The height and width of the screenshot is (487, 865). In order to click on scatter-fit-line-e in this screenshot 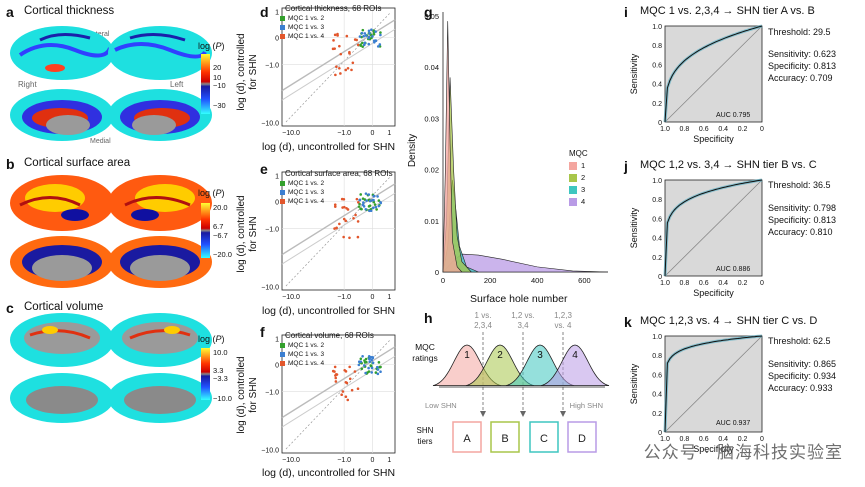, I will do `click(338, 219)`.